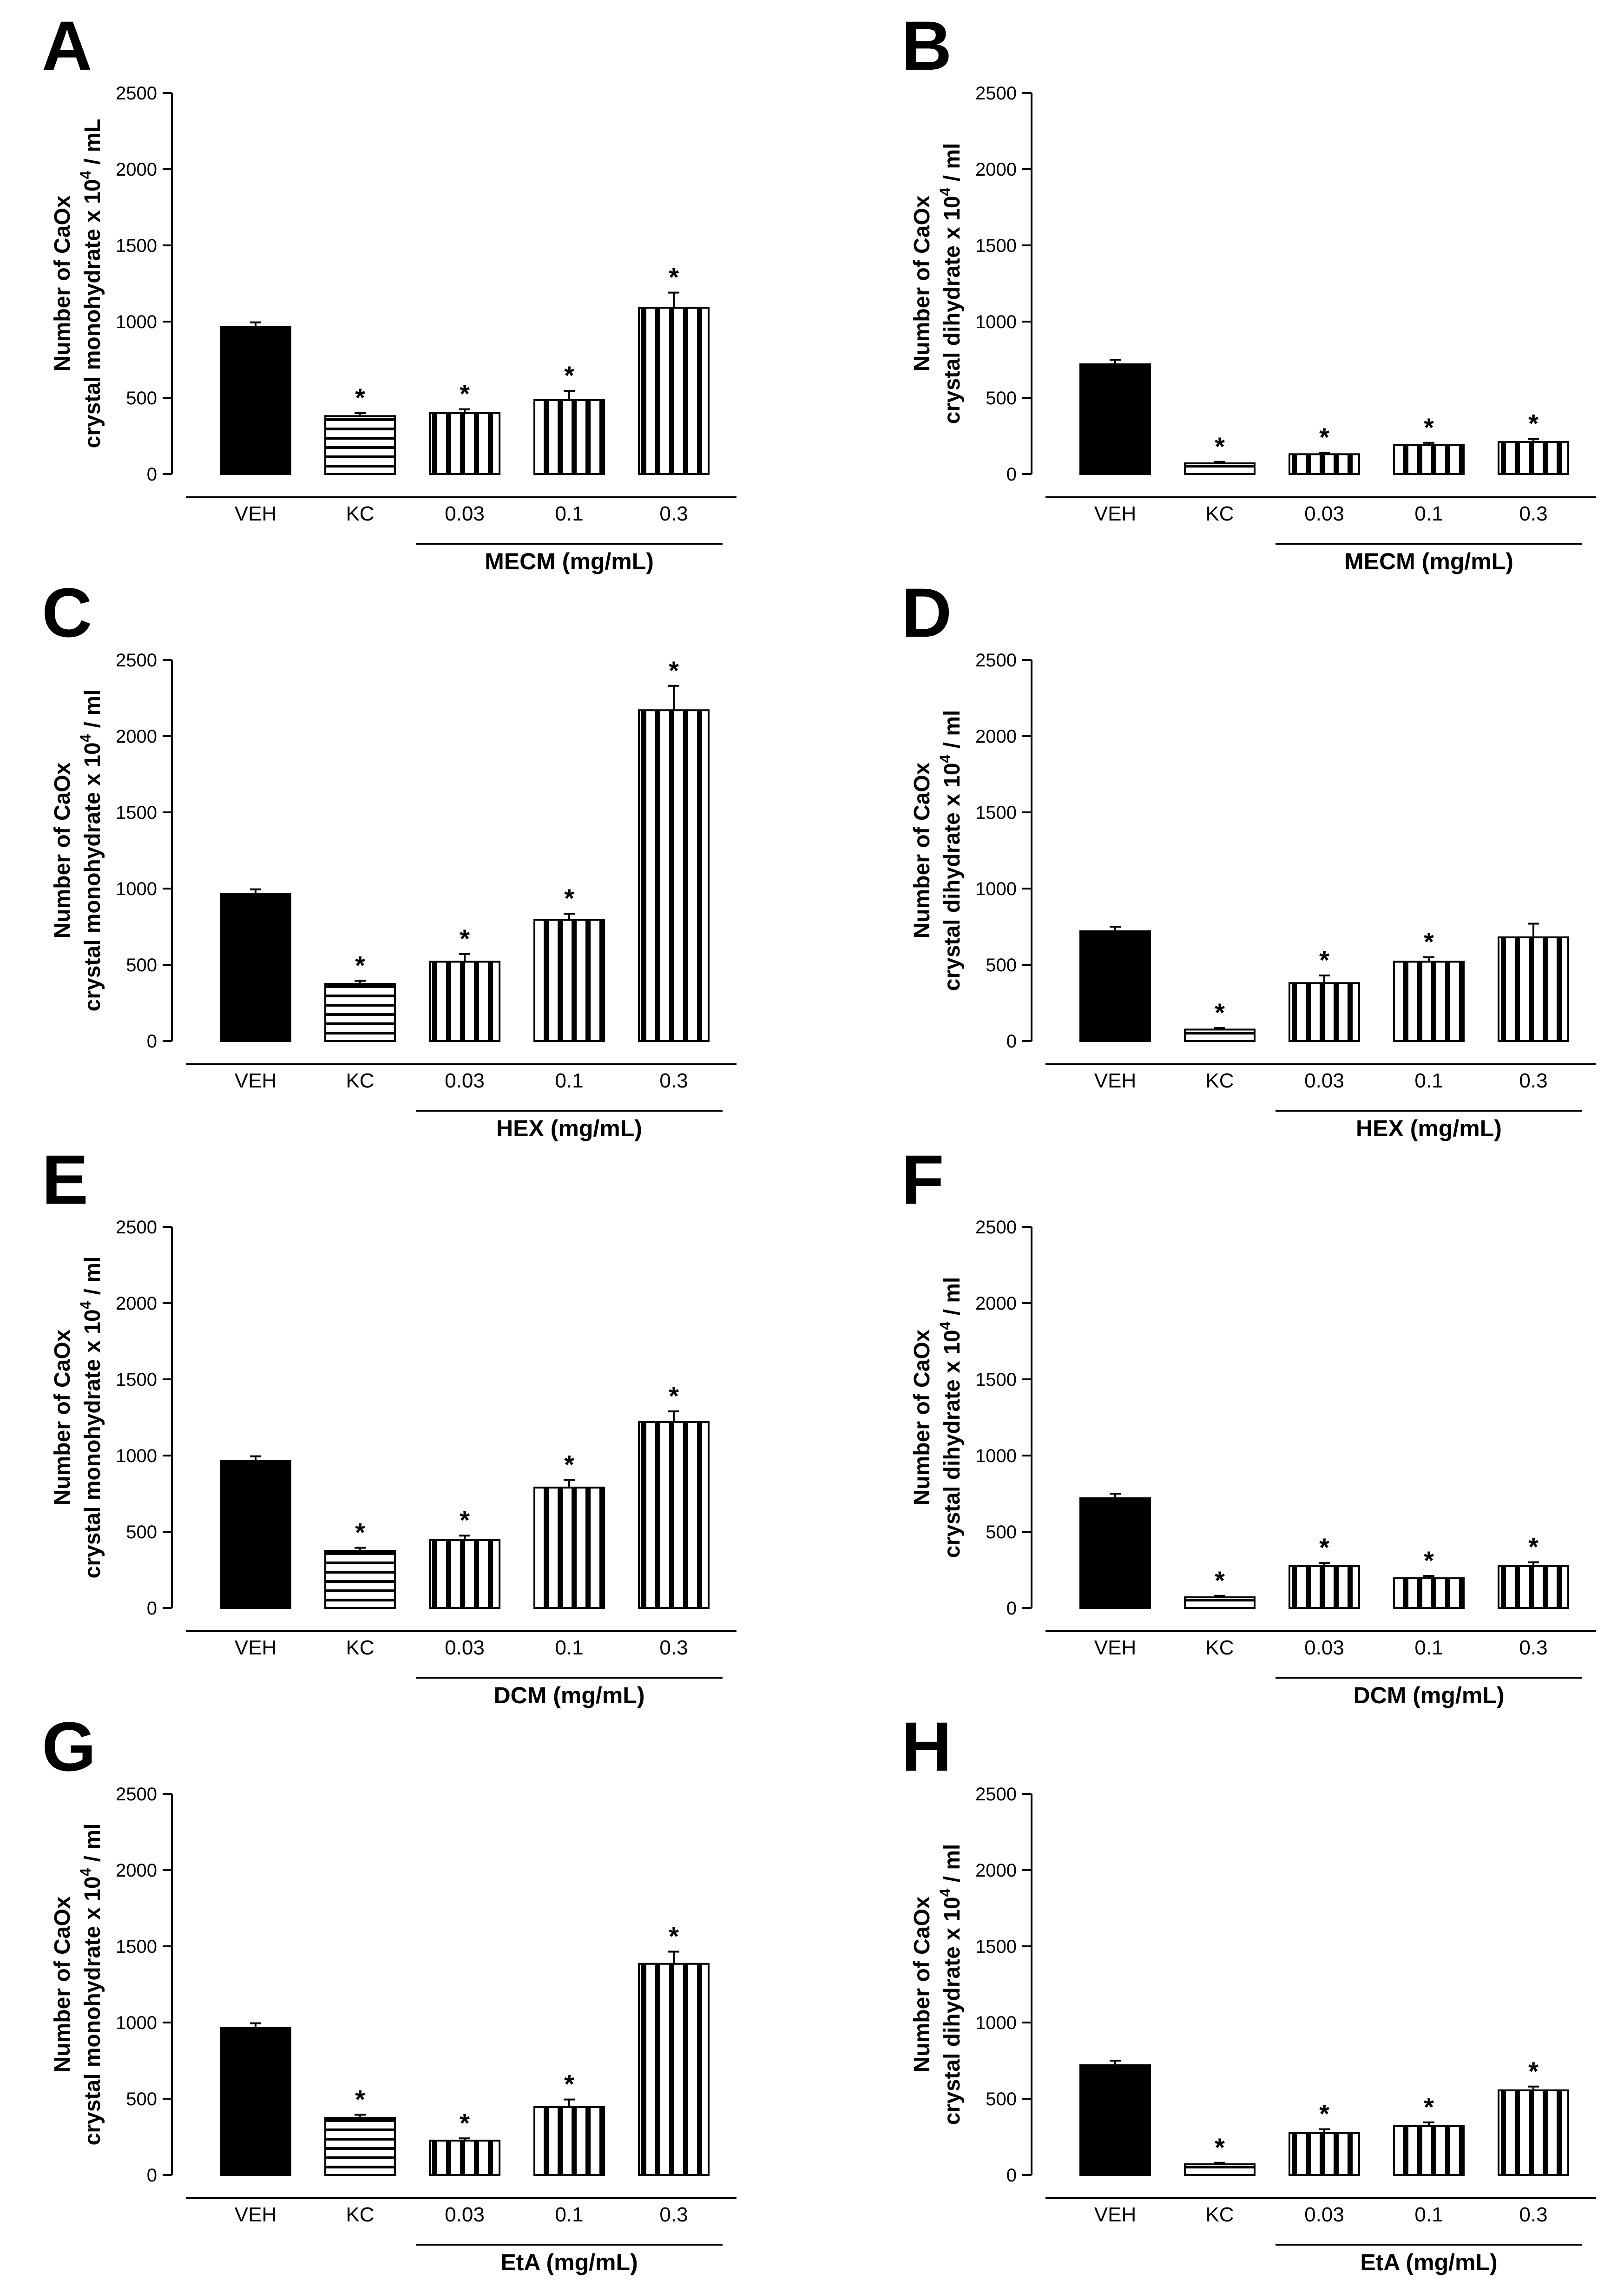 Image resolution: width=1624 pixels, height=2293 pixels. What do you see at coordinates (91, 283) in the screenshot?
I see `y-axis-label-line2: crystal monohydrate x 104 / mL` at bounding box center [91, 283].